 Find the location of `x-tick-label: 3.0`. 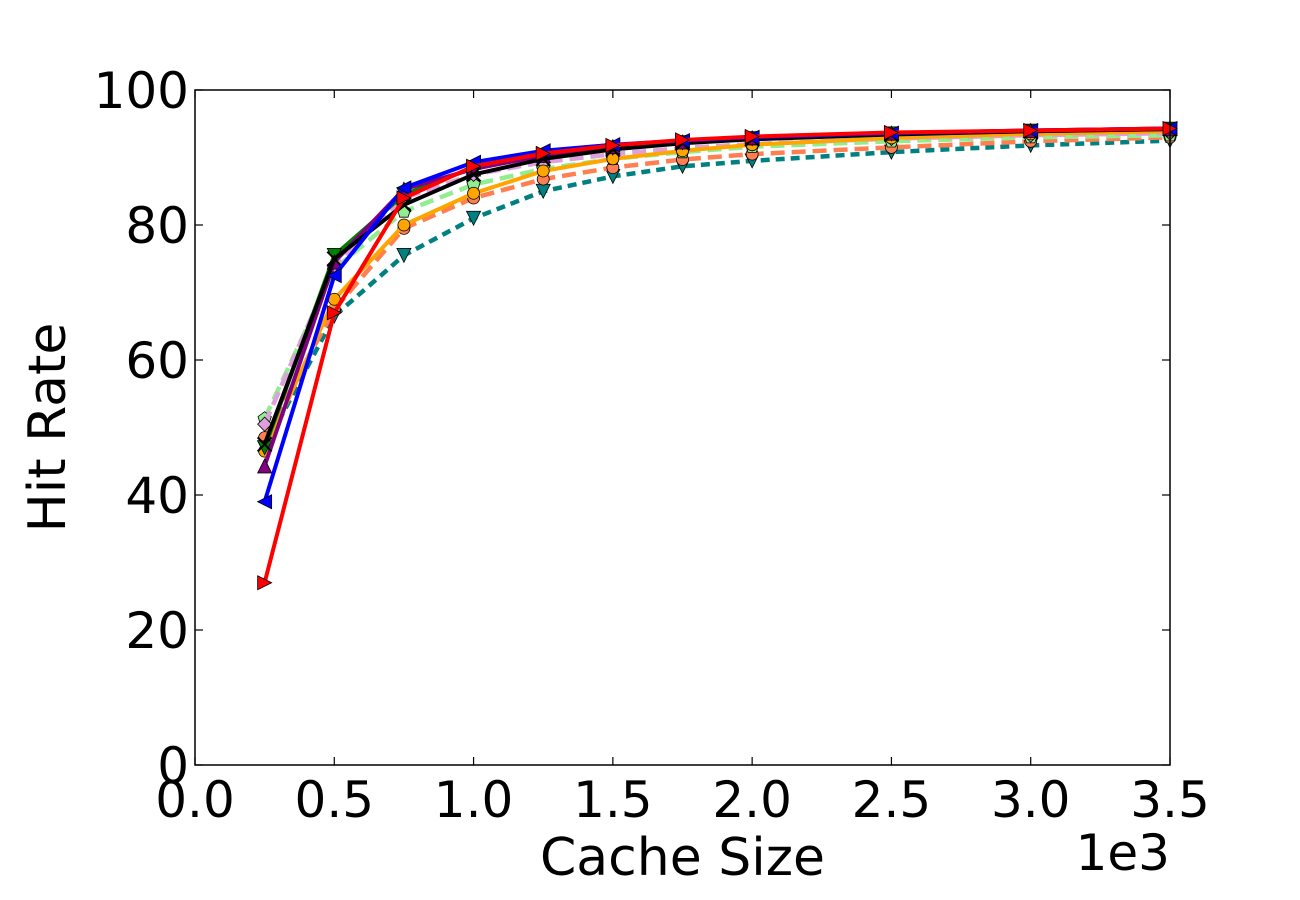

x-tick-label: 3.0 is located at coordinates (1031, 800).